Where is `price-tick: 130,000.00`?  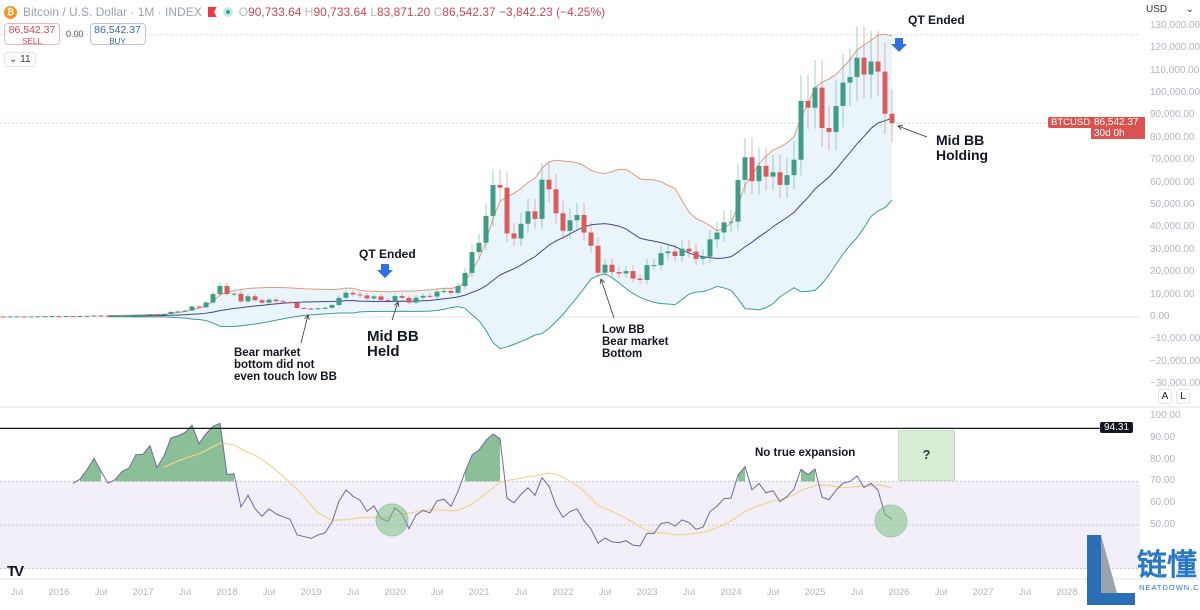
price-tick: 130,000.00 is located at coordinates (1175, 25).